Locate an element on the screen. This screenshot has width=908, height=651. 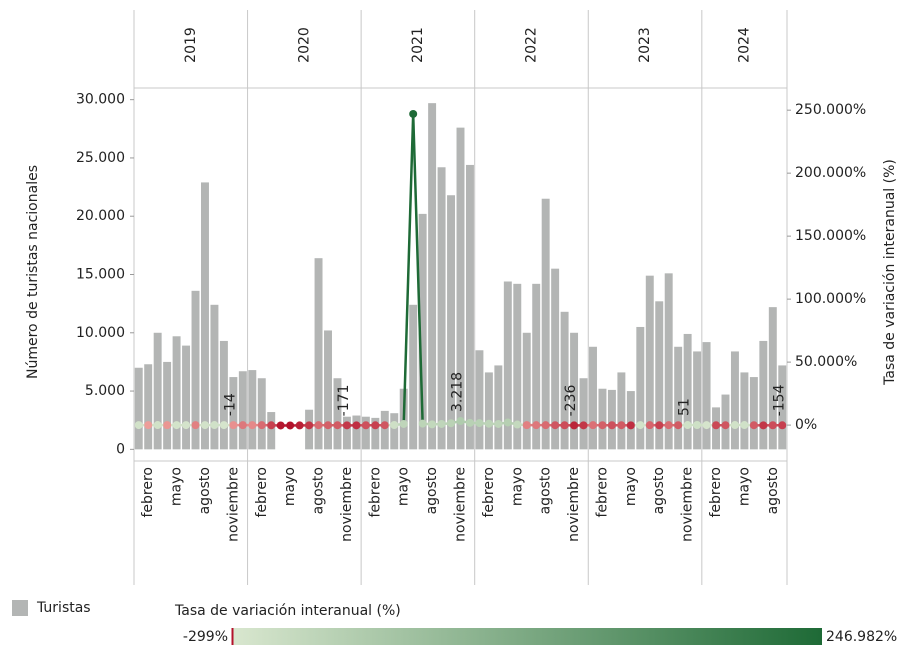
color-legend-title: Tasa de variación interanual (%) is located at coordinates (287, 611).